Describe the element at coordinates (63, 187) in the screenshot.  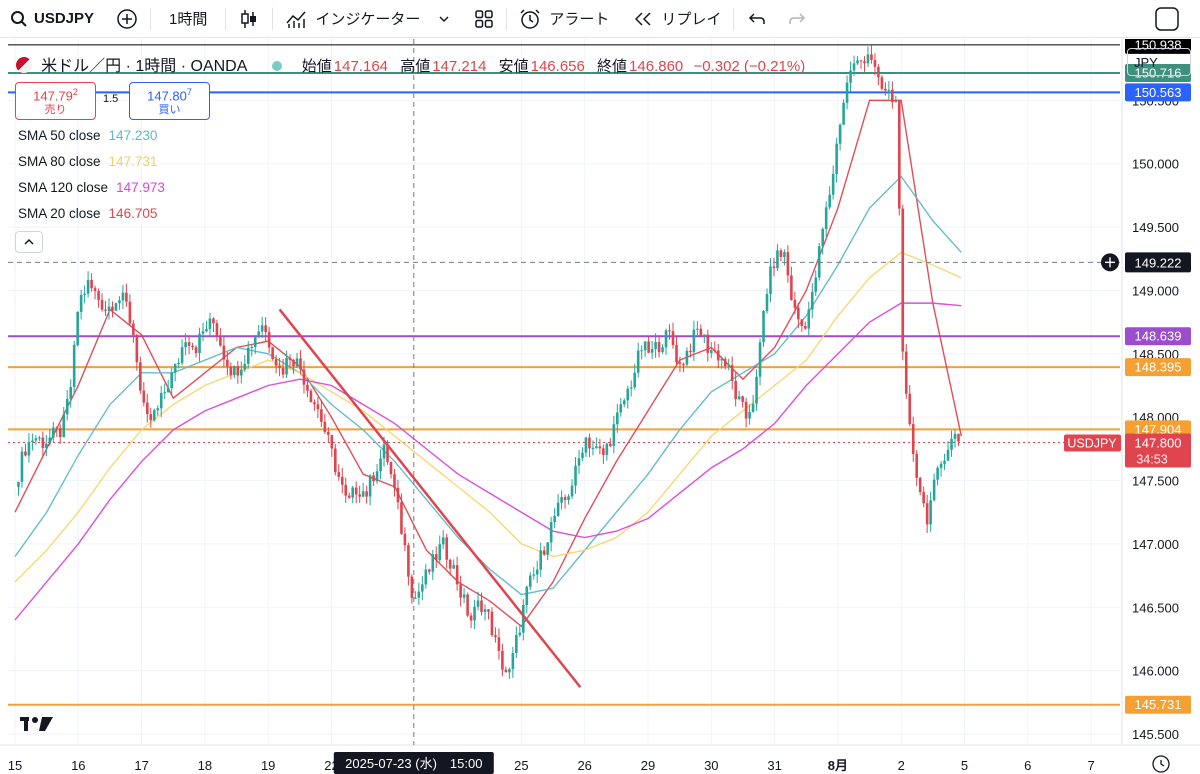
I see `sma-120-label: SMA 120 close` at that location.